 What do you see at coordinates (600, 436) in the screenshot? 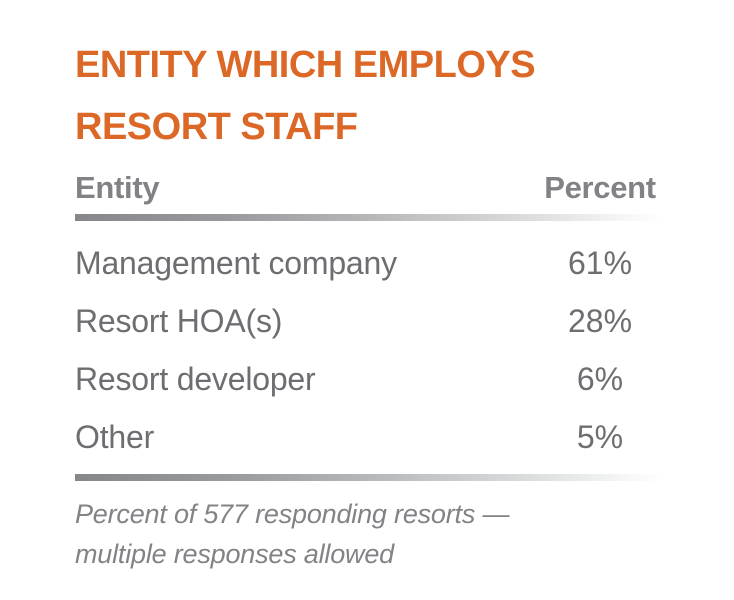
I see `percent-cell: 5%` at bounding box center [600, 436].